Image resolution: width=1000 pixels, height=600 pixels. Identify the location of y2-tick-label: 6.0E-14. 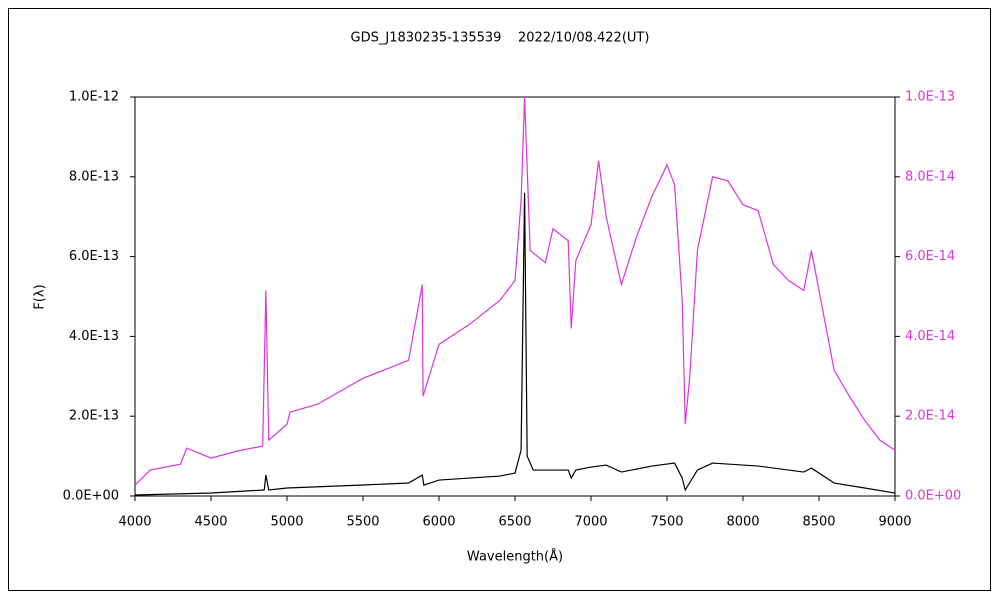
(930, 256).